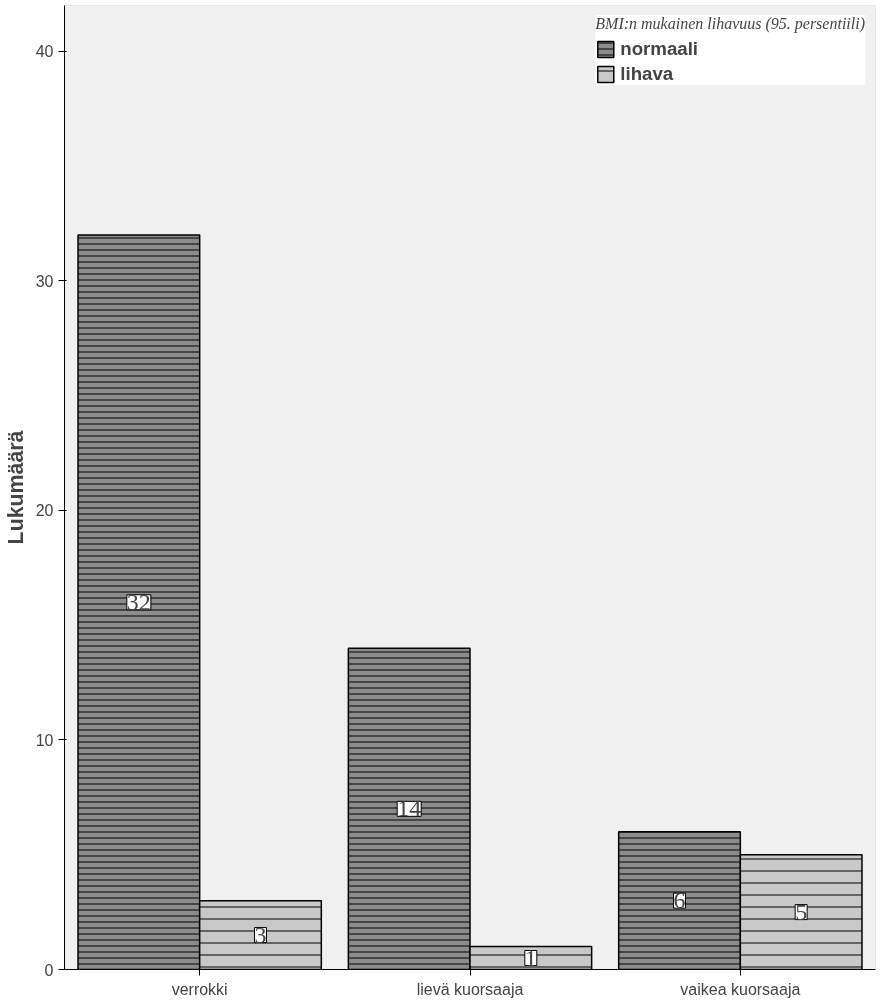  What do you see at coordinates (801, 911) in the screenshot?
I see `data-label: 5` at bounding box center [801, 911].